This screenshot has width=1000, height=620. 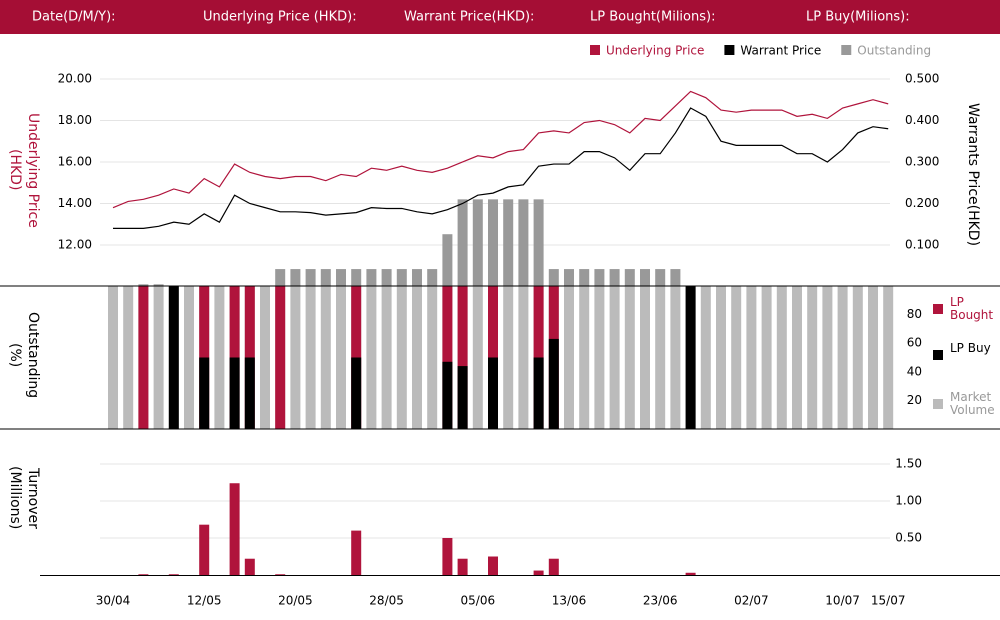 I want to click on x-tick-label: 05/06, so click(x=478, y=601).